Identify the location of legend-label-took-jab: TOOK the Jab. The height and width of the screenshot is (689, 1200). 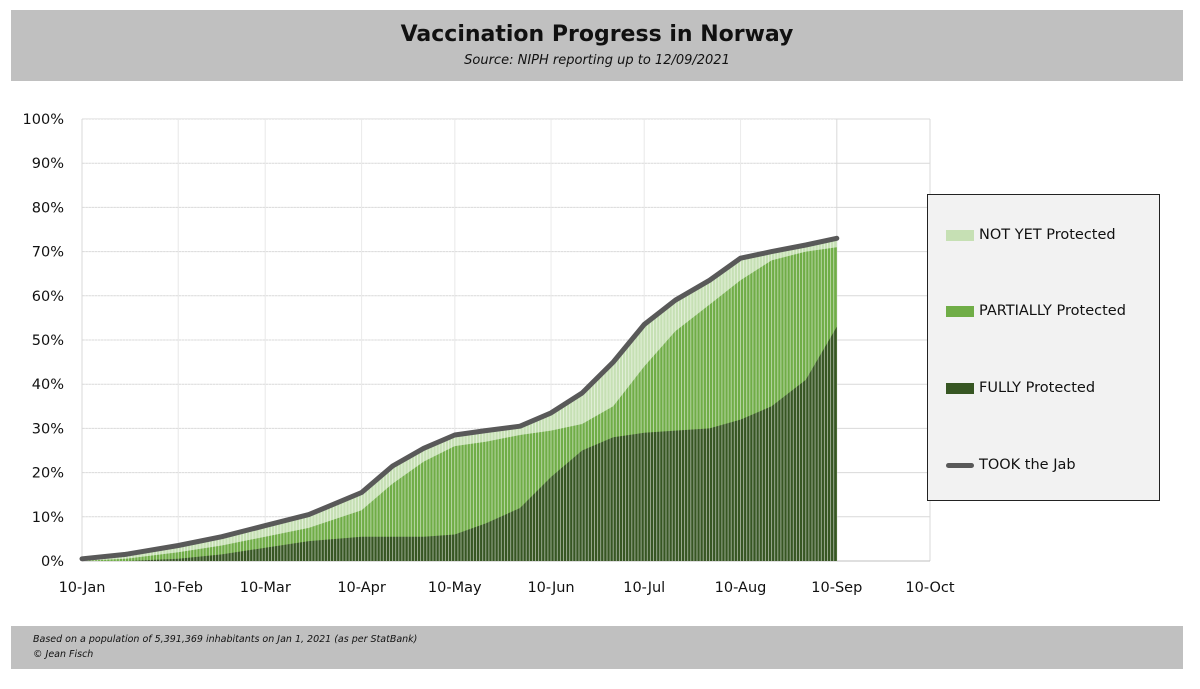
(1027, 465).